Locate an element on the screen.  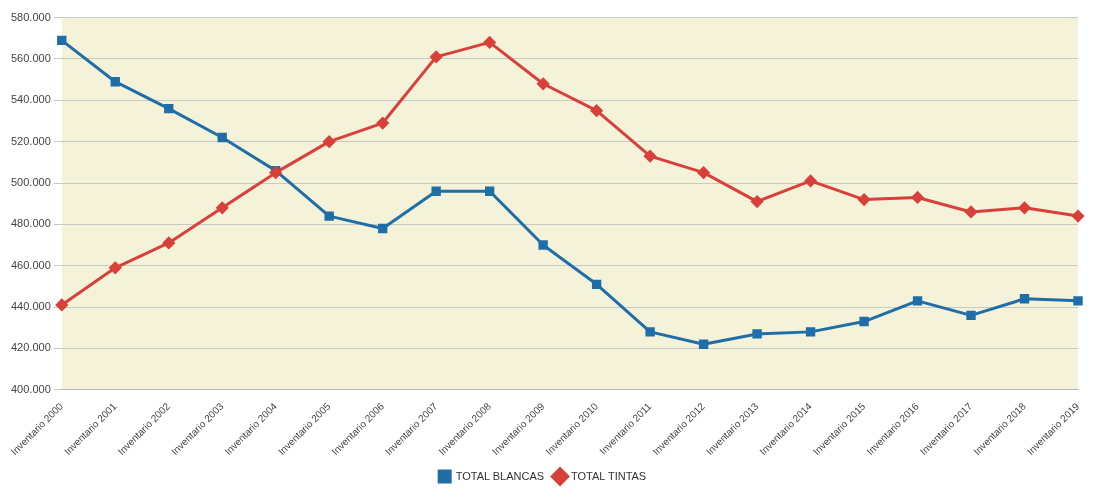
y-tick-label: 500.000 is located at coordinates (31, 182).